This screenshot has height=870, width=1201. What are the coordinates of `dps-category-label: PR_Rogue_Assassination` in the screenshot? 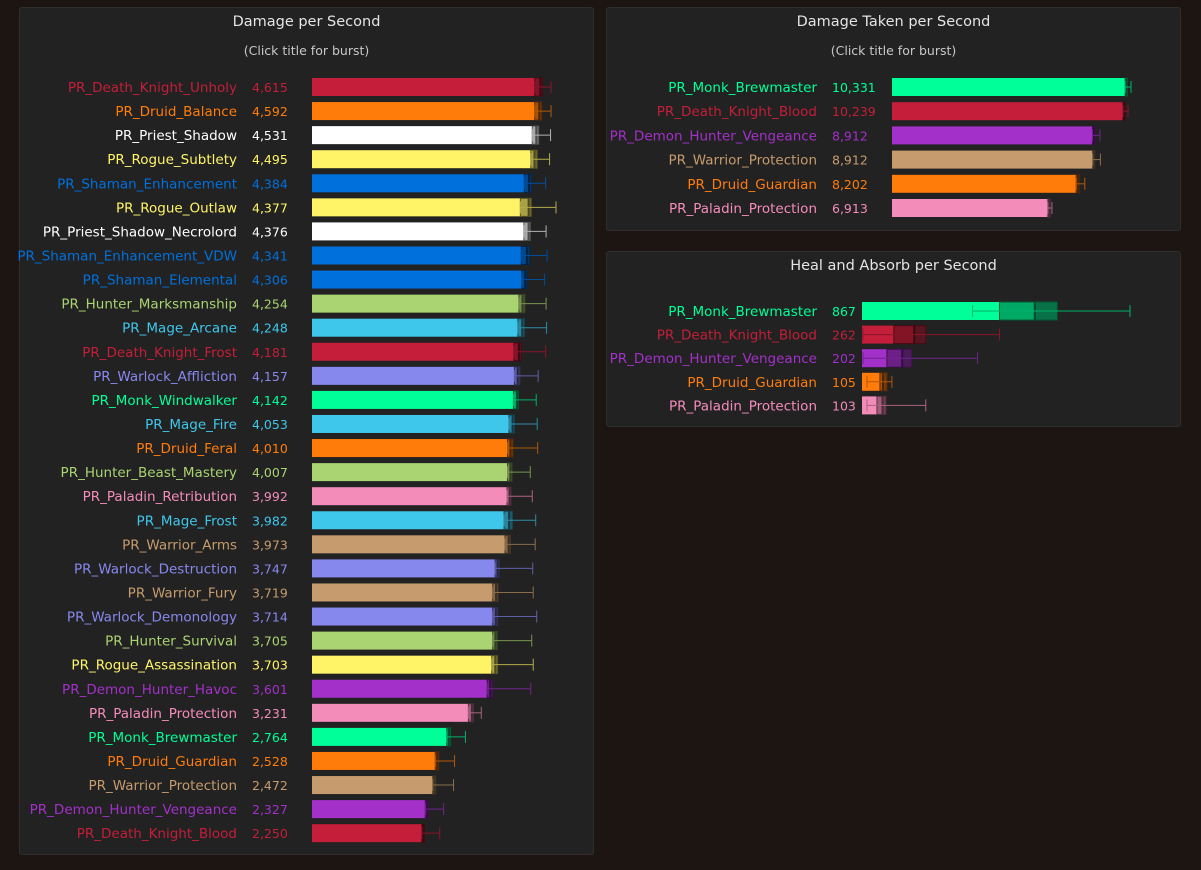 It's located at (154, 666).